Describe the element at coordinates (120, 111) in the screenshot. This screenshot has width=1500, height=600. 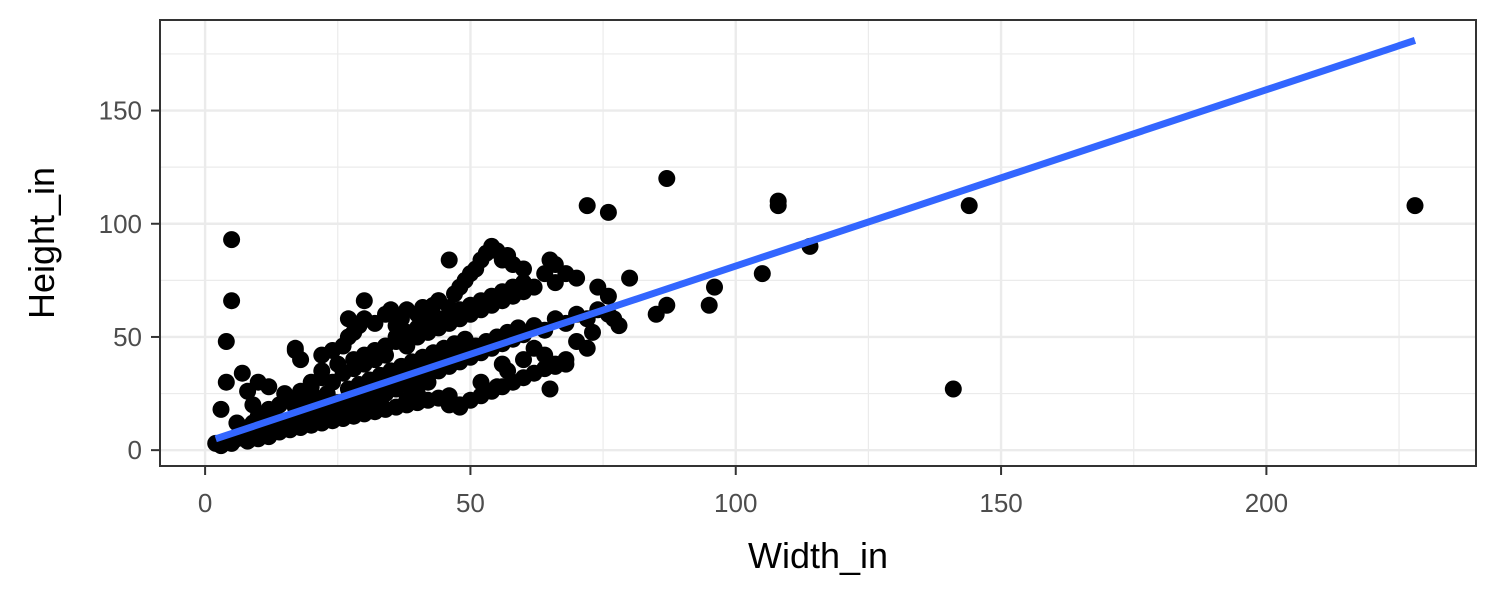
I see `y-tick-label: 150` at that location.